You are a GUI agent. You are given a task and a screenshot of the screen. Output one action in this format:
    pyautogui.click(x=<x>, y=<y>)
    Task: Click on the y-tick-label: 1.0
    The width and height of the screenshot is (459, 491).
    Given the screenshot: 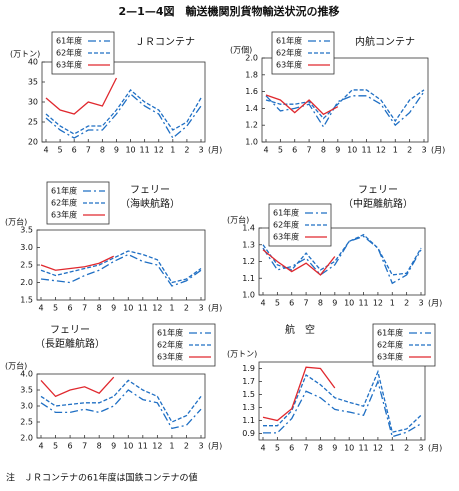 What is the action you would take?
    pyautogui.click(x=248, y=295)
    